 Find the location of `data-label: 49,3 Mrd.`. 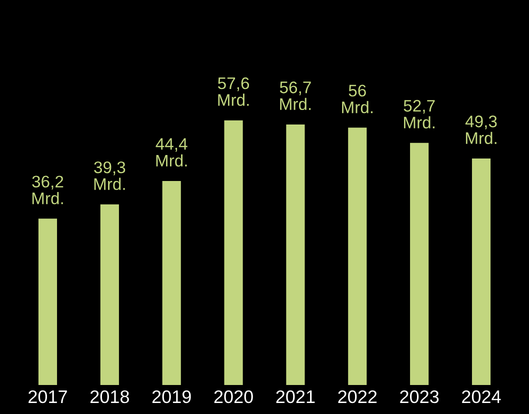

data-label: 49,3 Mrd. is located at coordinates (481, 130).